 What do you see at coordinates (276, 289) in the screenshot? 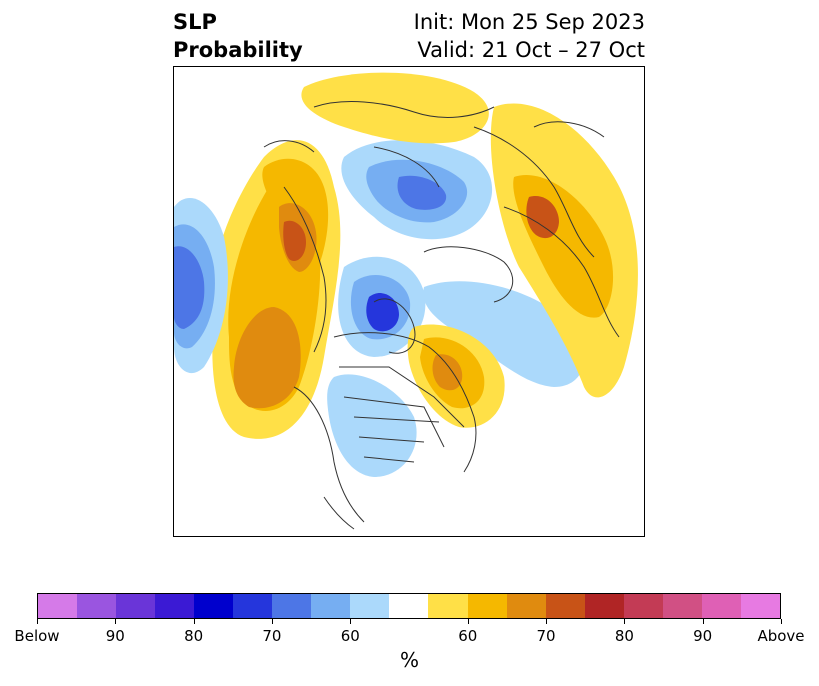
I see `pacific-above-anomaly` at bounding box center [276, 289].